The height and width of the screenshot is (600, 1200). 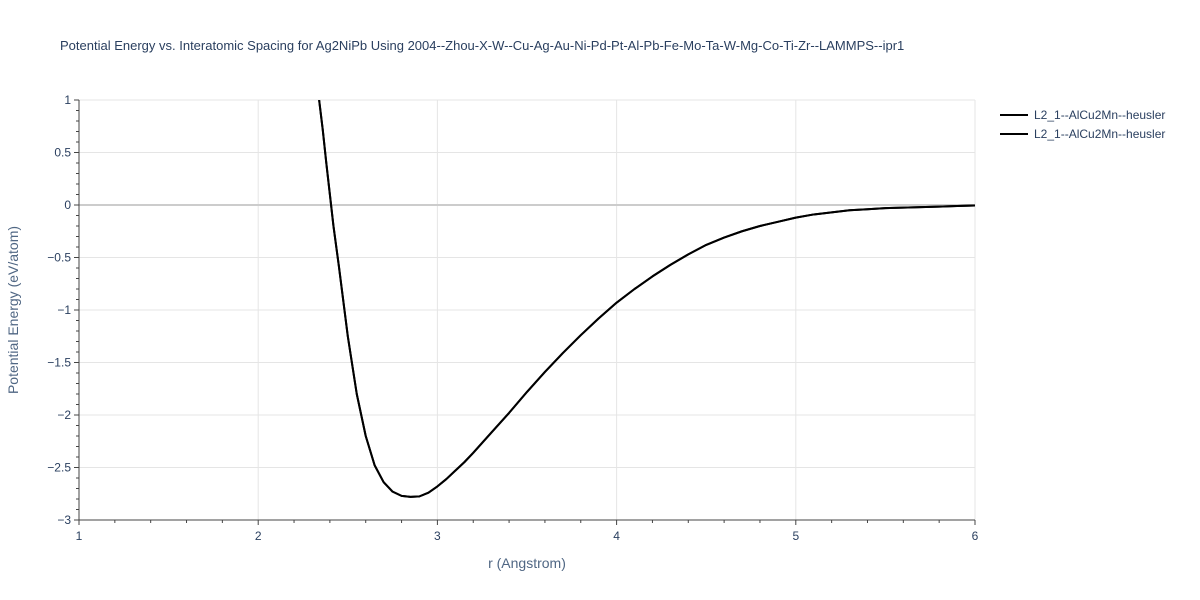 I want to click on x-tick-label: 1, so click(x=79, y=536).